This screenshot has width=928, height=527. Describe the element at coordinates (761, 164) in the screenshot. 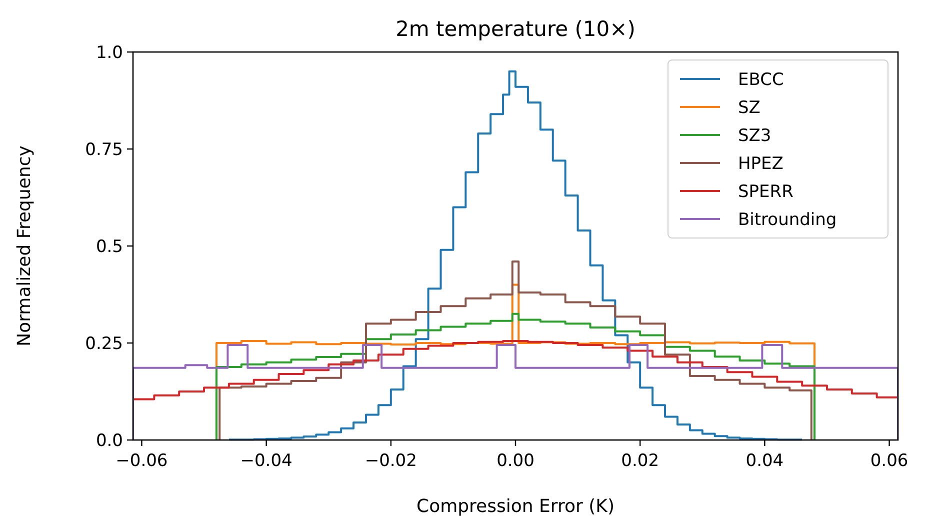

I see `legend-label: HPEZ` at that location.